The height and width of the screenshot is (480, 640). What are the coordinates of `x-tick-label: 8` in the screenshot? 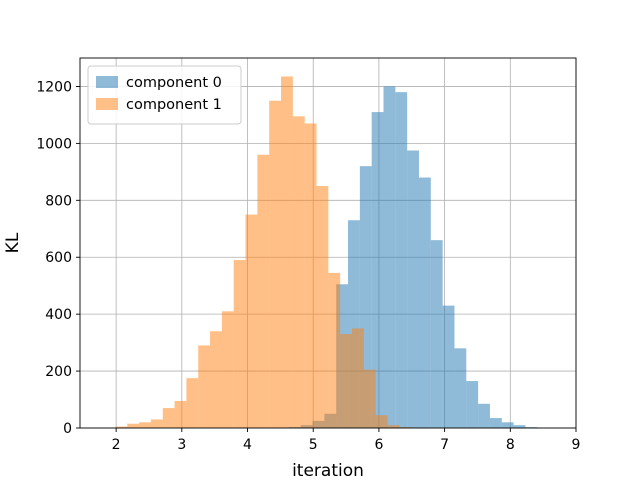 It's located at (510, 445).